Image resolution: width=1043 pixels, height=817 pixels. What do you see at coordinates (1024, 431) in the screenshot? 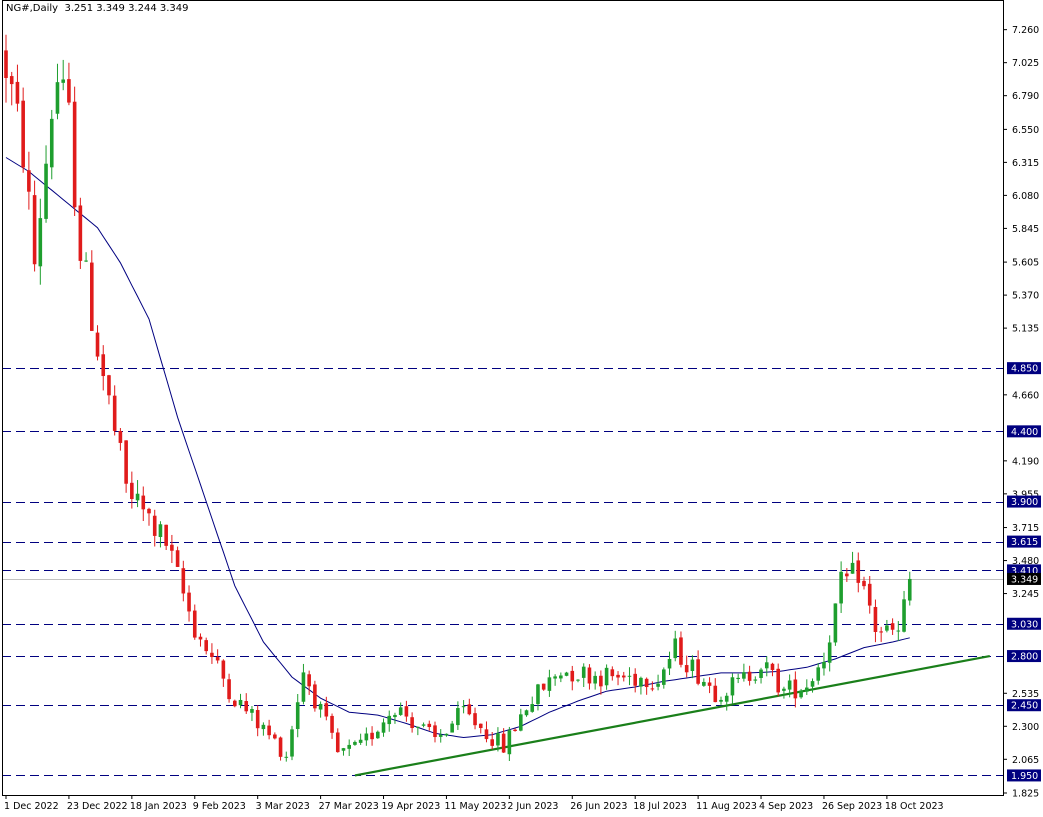
I see `level-label-bg` at bounding box center [1024, 431].